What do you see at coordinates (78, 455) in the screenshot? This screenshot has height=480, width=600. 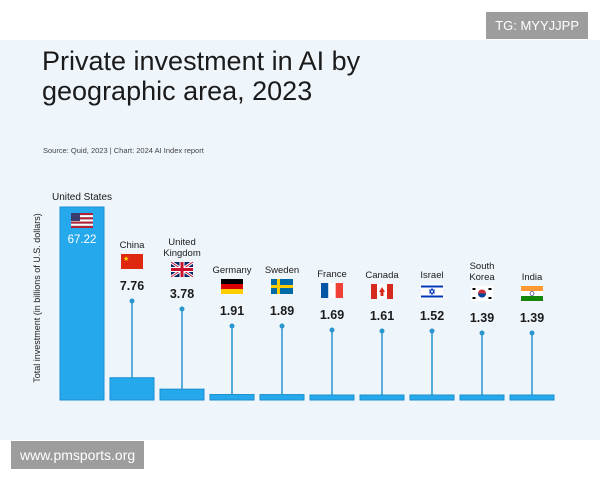 I see `website-watermark: www.pmsports.org` at bounding box center [78, 455].